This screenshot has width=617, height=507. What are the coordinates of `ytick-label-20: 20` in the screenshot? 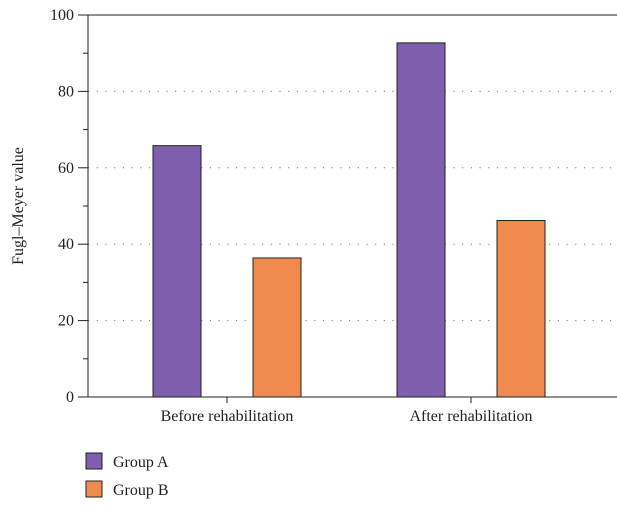 It's located at (66, 321).